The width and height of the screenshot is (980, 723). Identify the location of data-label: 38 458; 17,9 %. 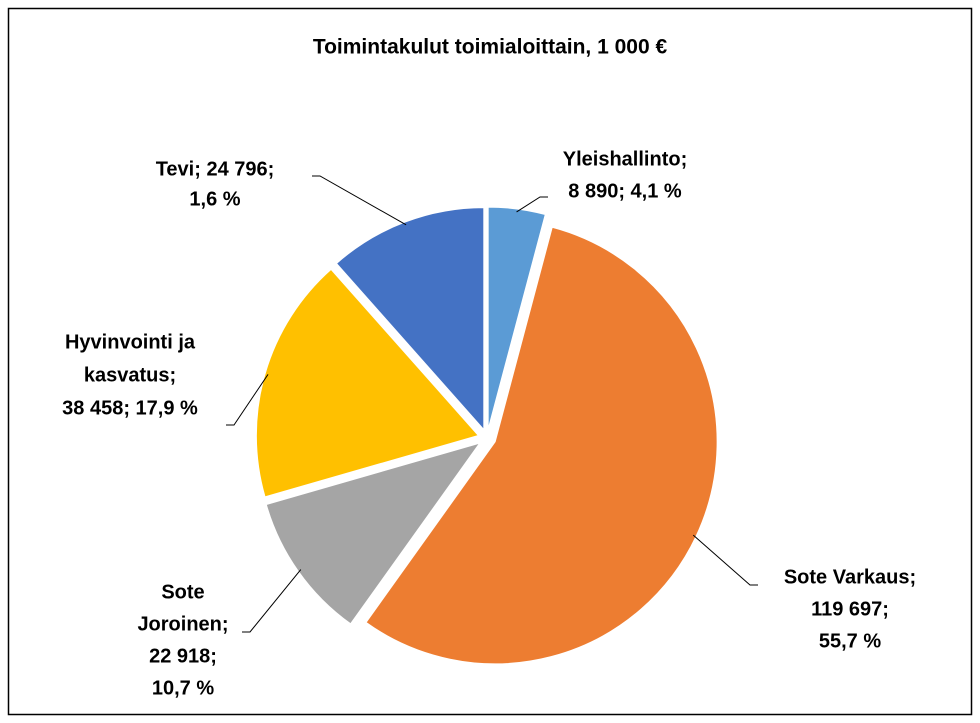
(130, 408).